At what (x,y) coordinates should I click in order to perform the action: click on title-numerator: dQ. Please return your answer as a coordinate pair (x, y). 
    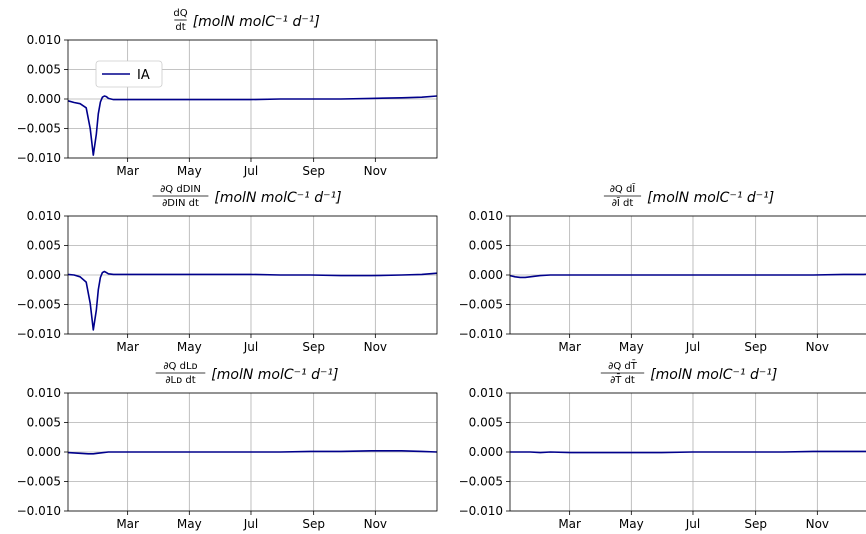
    Looking at the image, I should click on (180, 13).